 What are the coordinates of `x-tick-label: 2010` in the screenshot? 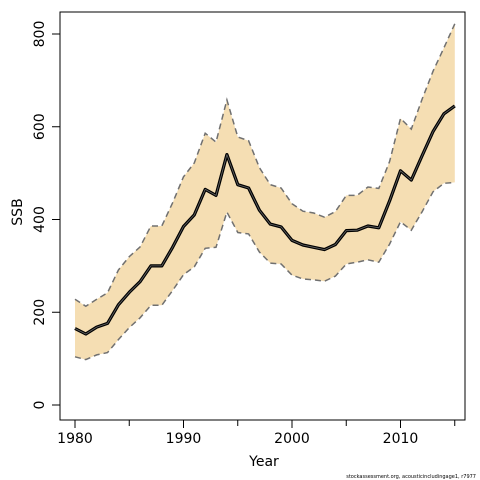 It's located at (401, 439).